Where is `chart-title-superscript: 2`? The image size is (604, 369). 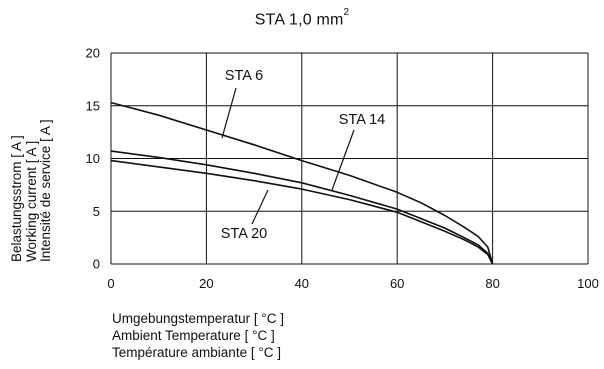 chart-title-superscript: 2 is located at coordinates (346, 12).